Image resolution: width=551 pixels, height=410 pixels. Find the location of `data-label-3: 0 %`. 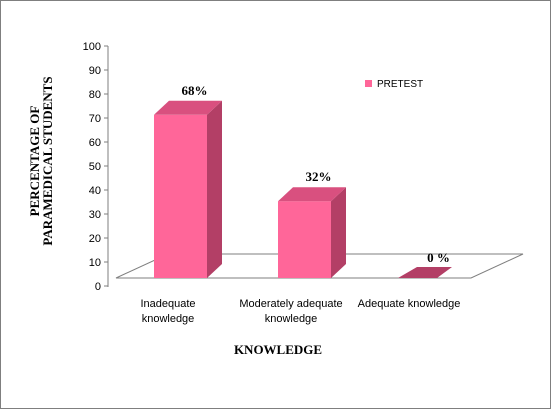

data-label-3: 0 % is located at coordinates (438, 257).